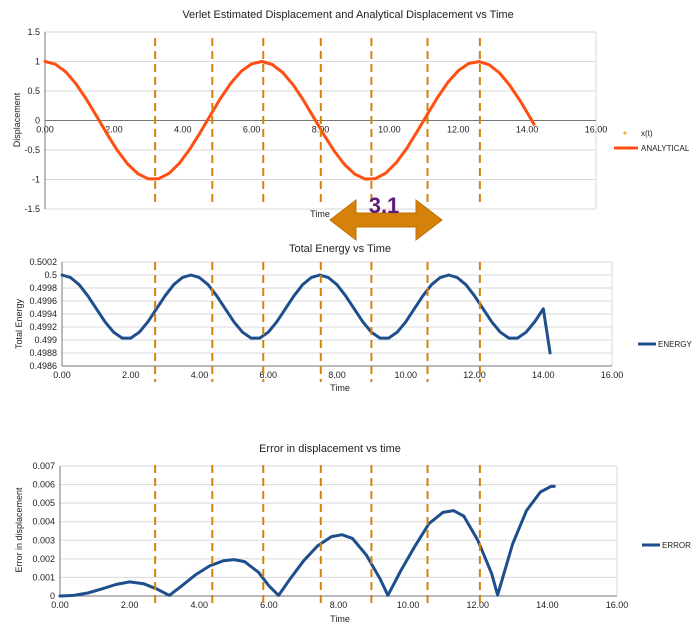 The height and width of the screenshot is (635, 700). What do you see at coordinates (405, 375) in the screenshot?
I see `energy-x-tick-label: 10.00` at bounding box center [405, 375].